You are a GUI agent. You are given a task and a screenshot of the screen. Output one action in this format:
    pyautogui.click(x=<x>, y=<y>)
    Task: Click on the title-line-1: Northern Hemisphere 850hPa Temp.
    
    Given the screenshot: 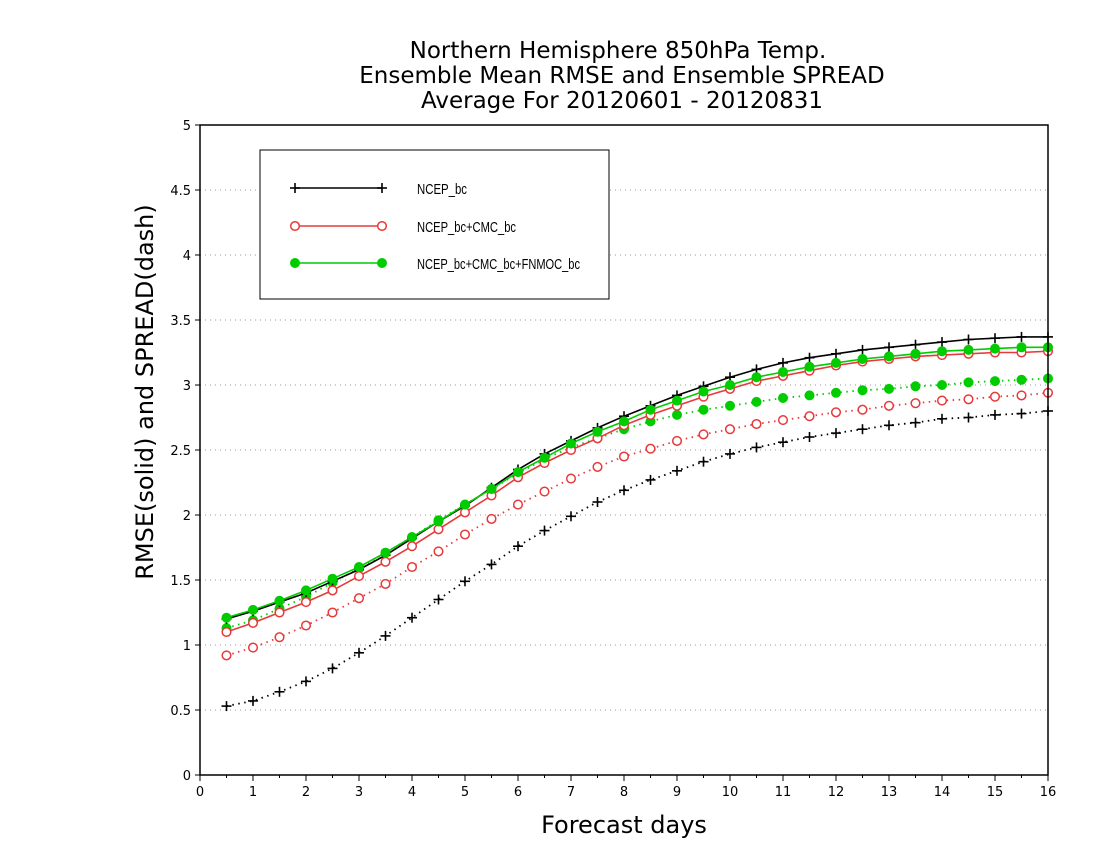 What is the action you would take?
    pyautogui.click(x=618, y=51)
    